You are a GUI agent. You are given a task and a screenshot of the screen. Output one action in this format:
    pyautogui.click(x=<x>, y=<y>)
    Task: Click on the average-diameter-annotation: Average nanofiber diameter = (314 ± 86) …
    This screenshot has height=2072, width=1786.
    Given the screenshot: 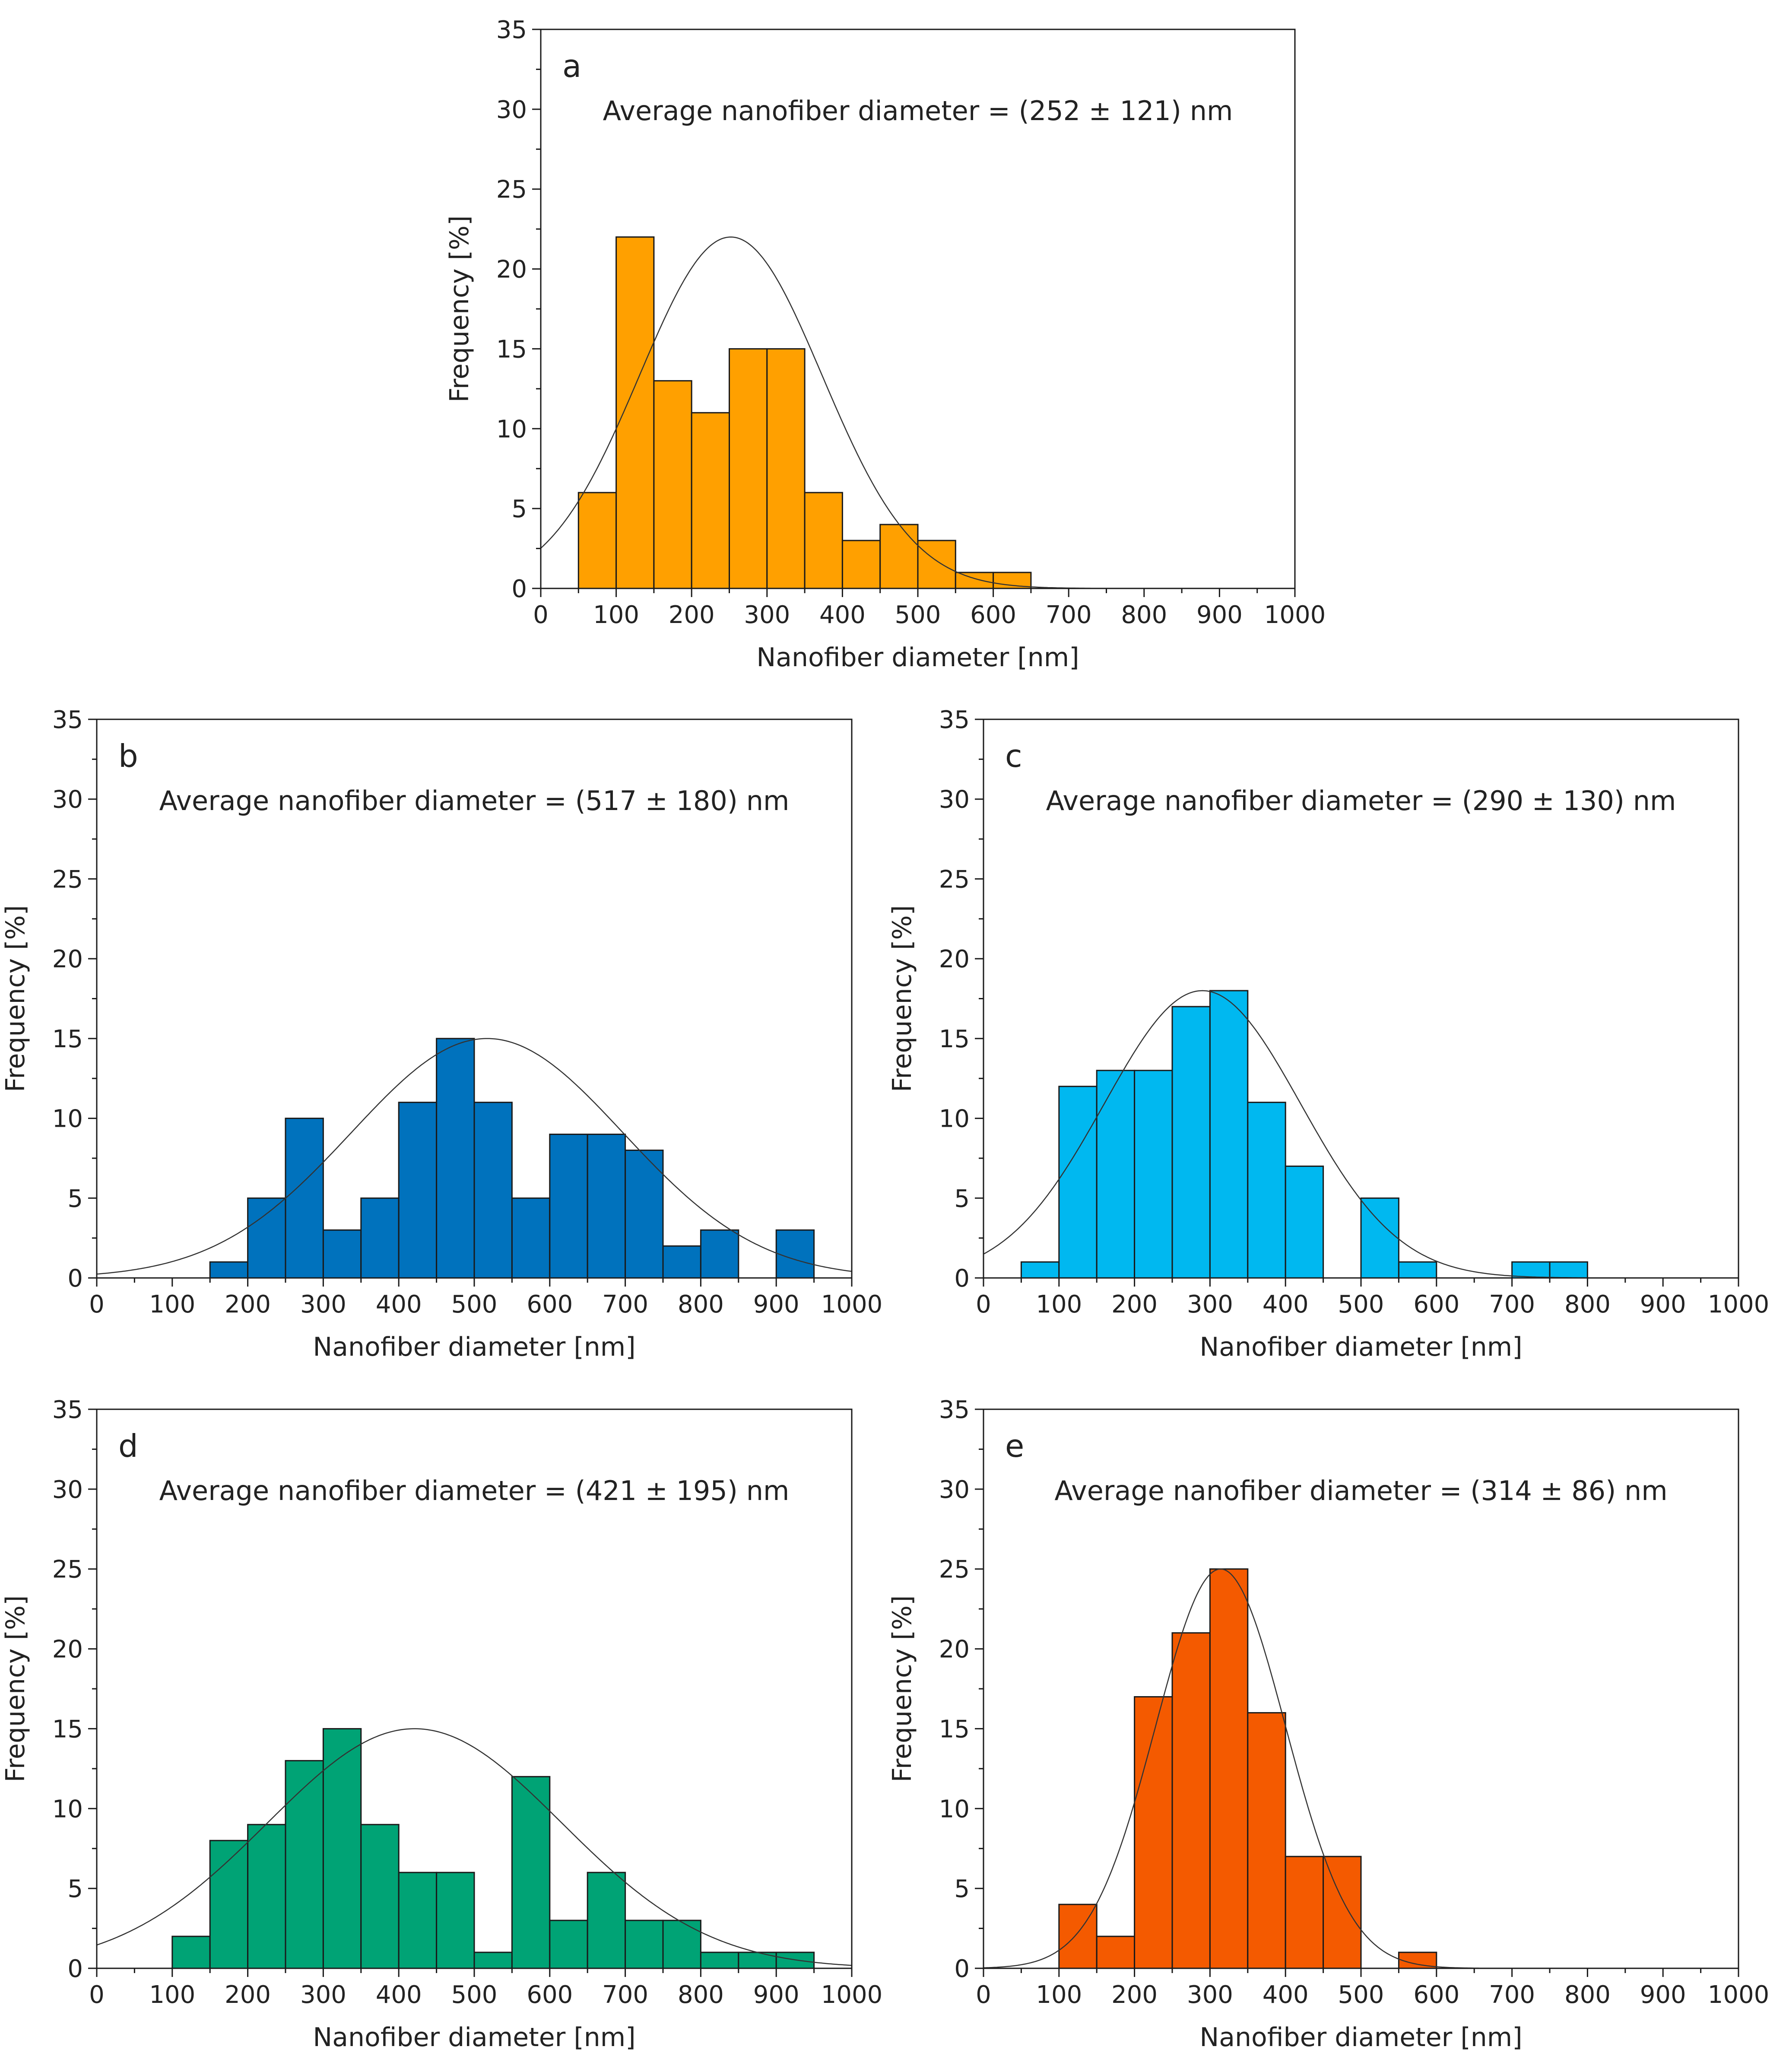 What is the action you would take?
    pyautogui.click(x=1361, y=1490)
    